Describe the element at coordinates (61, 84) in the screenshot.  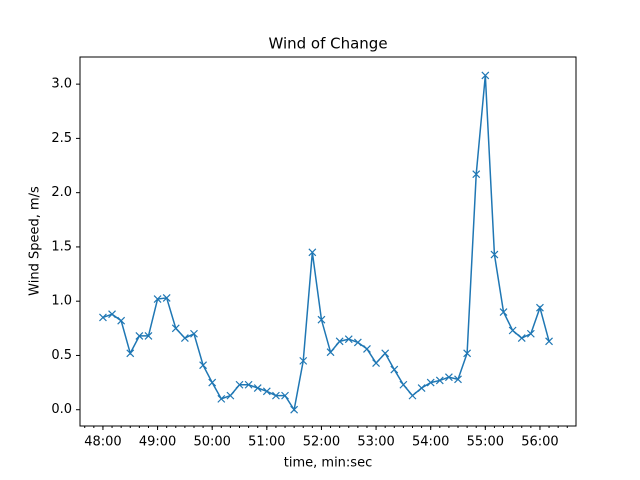
I see `y-tick-label: 3.0` at that location.